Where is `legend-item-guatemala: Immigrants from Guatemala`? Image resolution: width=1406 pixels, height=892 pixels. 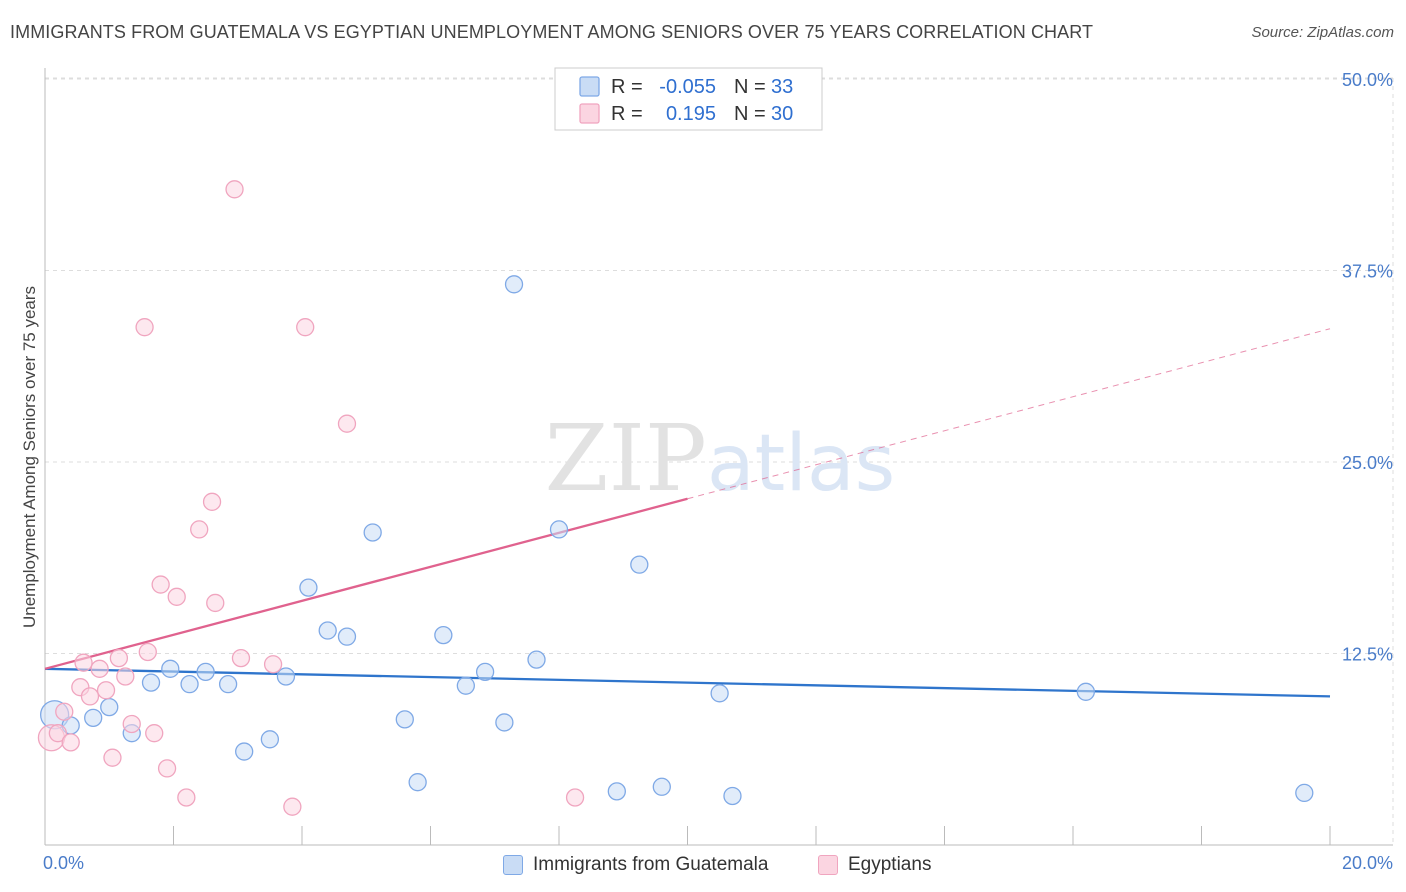
legend-item-guatemala: Immigrants from Guatemala is located at coordinates (635, 865).